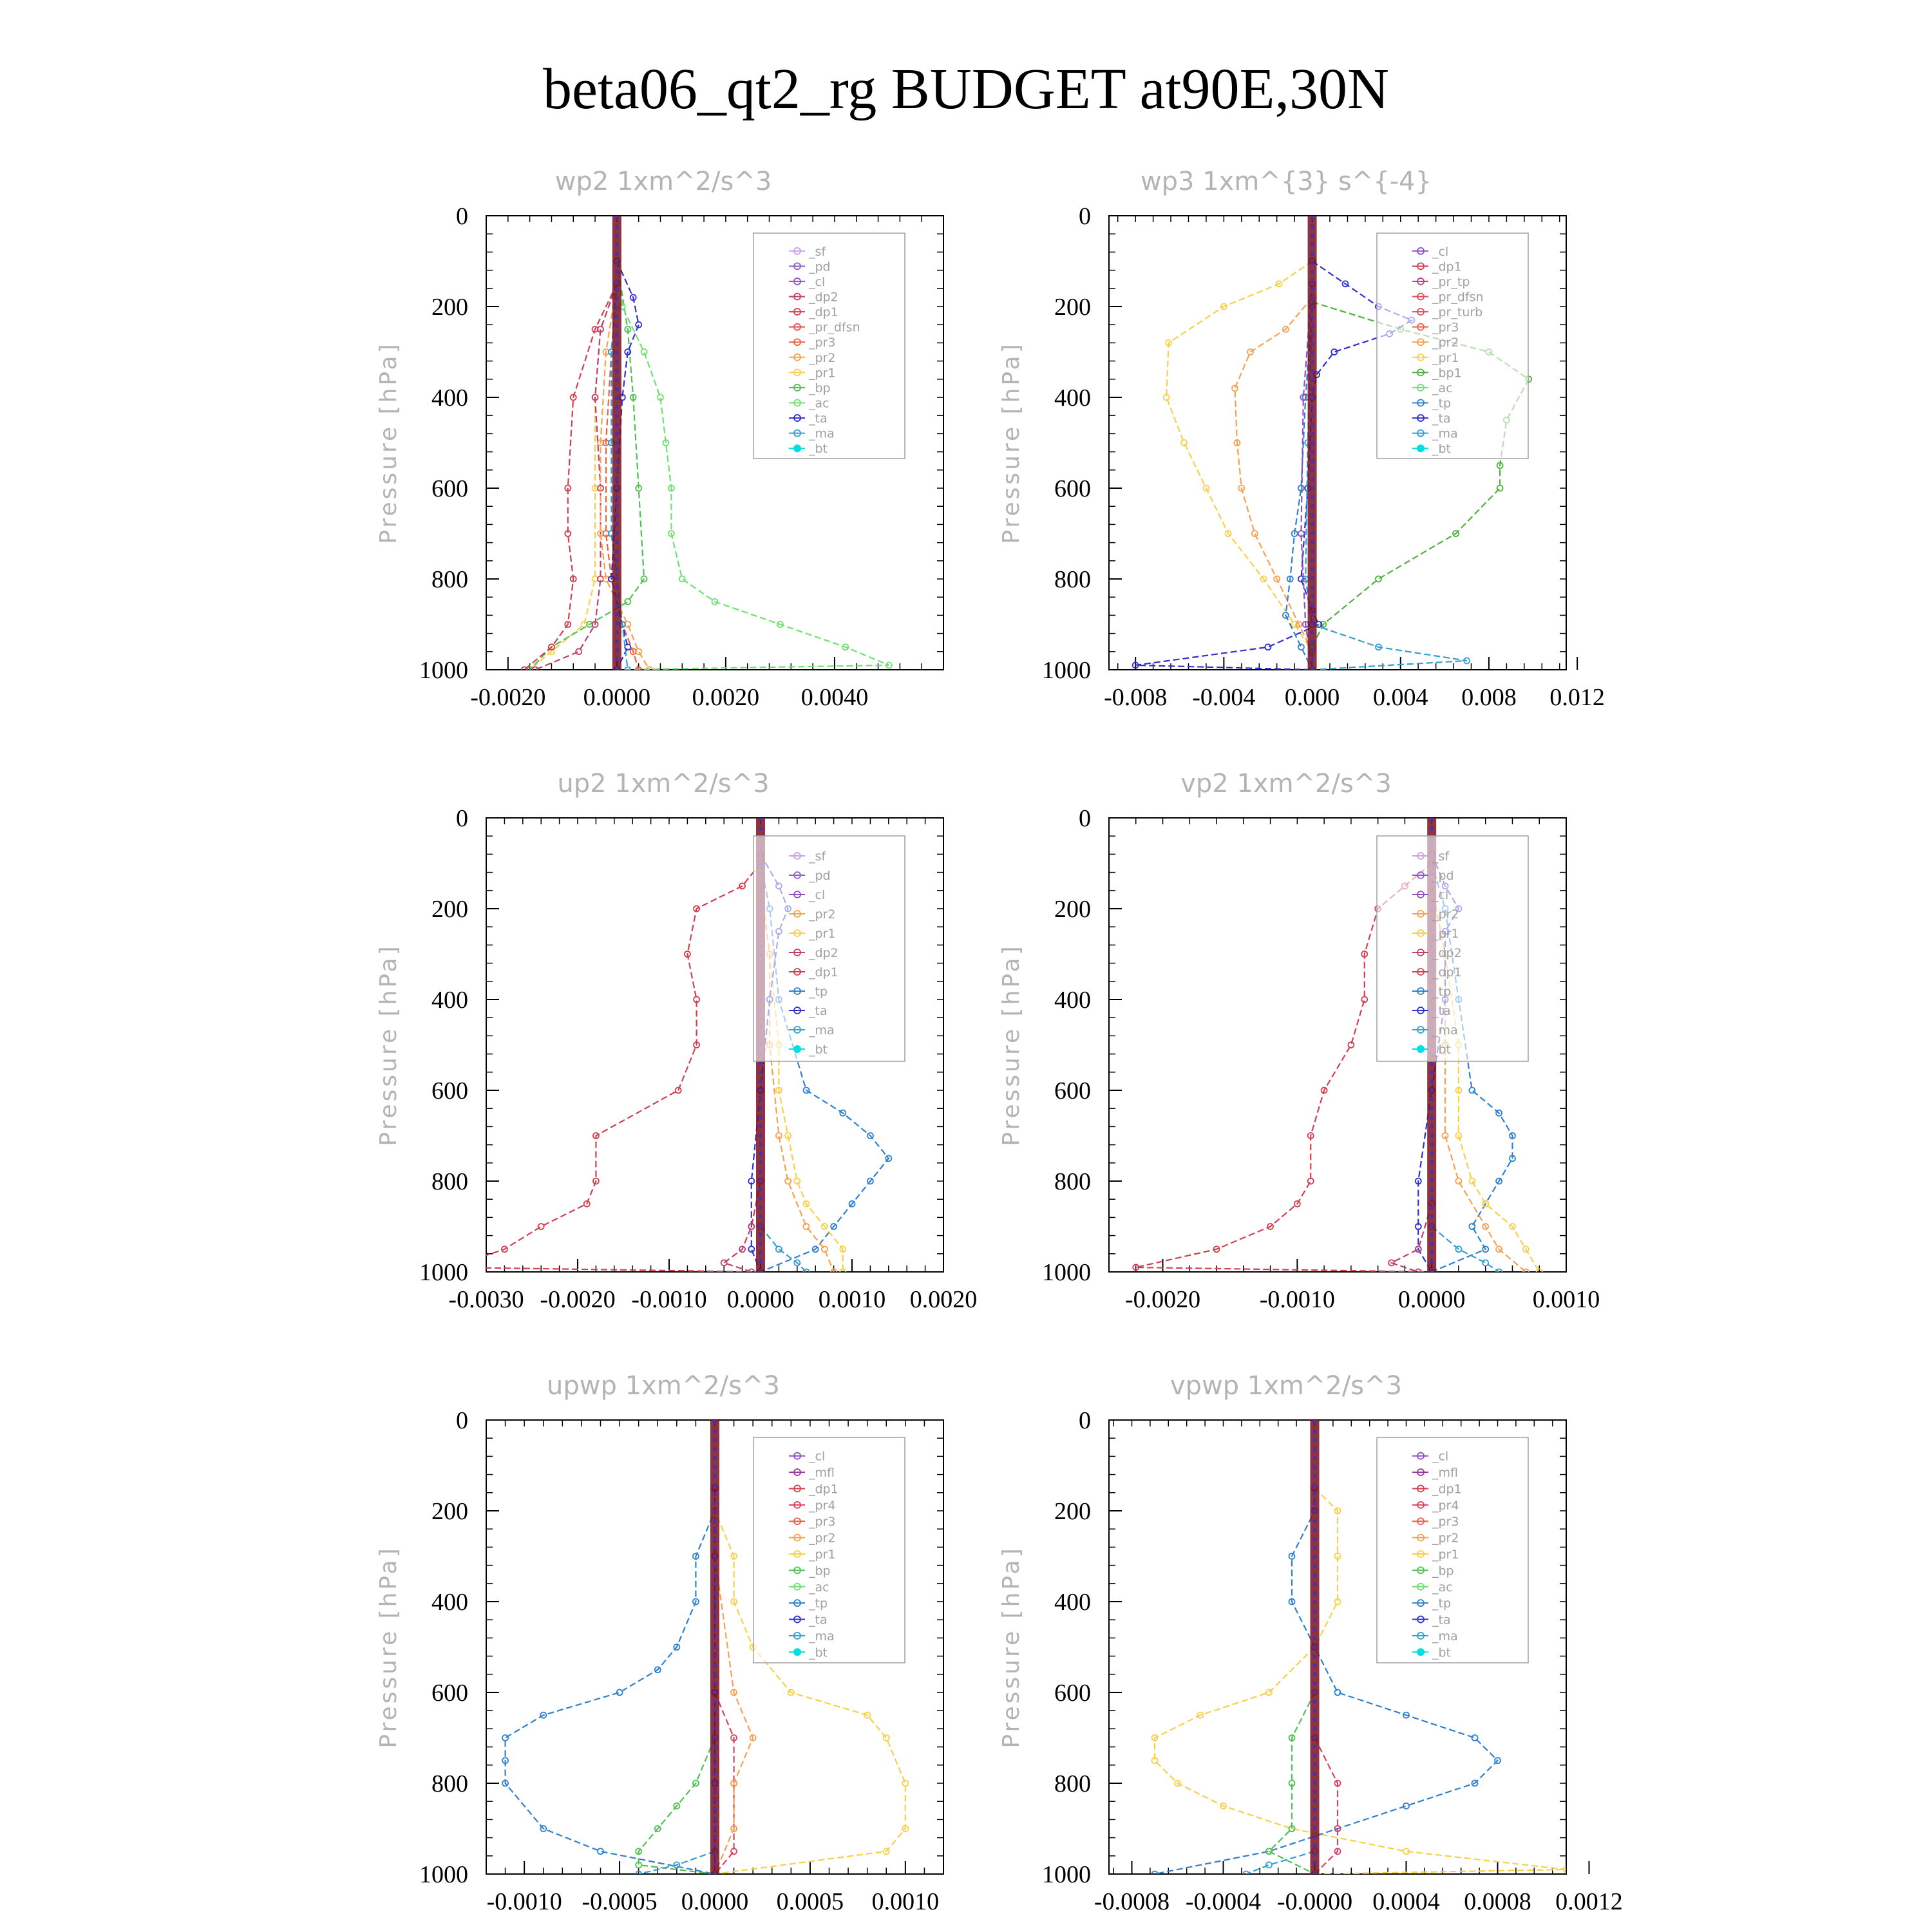  Describe the element at coordinates (818, 419) in the screenshot. I see `legend-label: _ta` at that location.